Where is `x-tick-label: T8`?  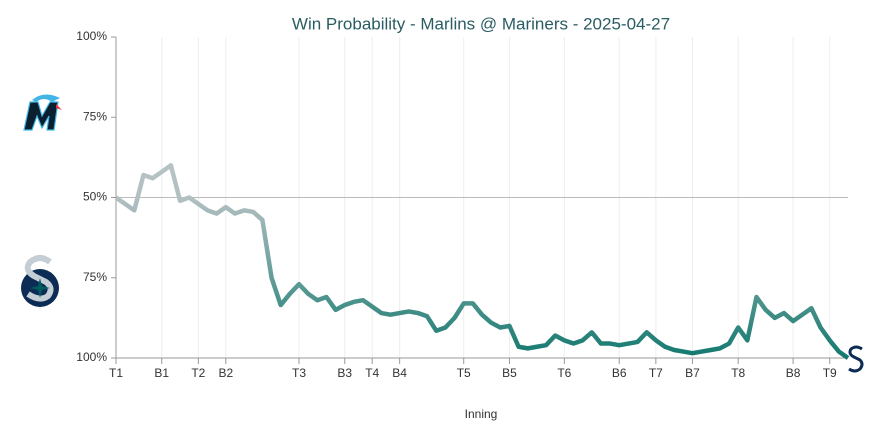
x-tick-label: T8 is located at coordinates (738, 373).